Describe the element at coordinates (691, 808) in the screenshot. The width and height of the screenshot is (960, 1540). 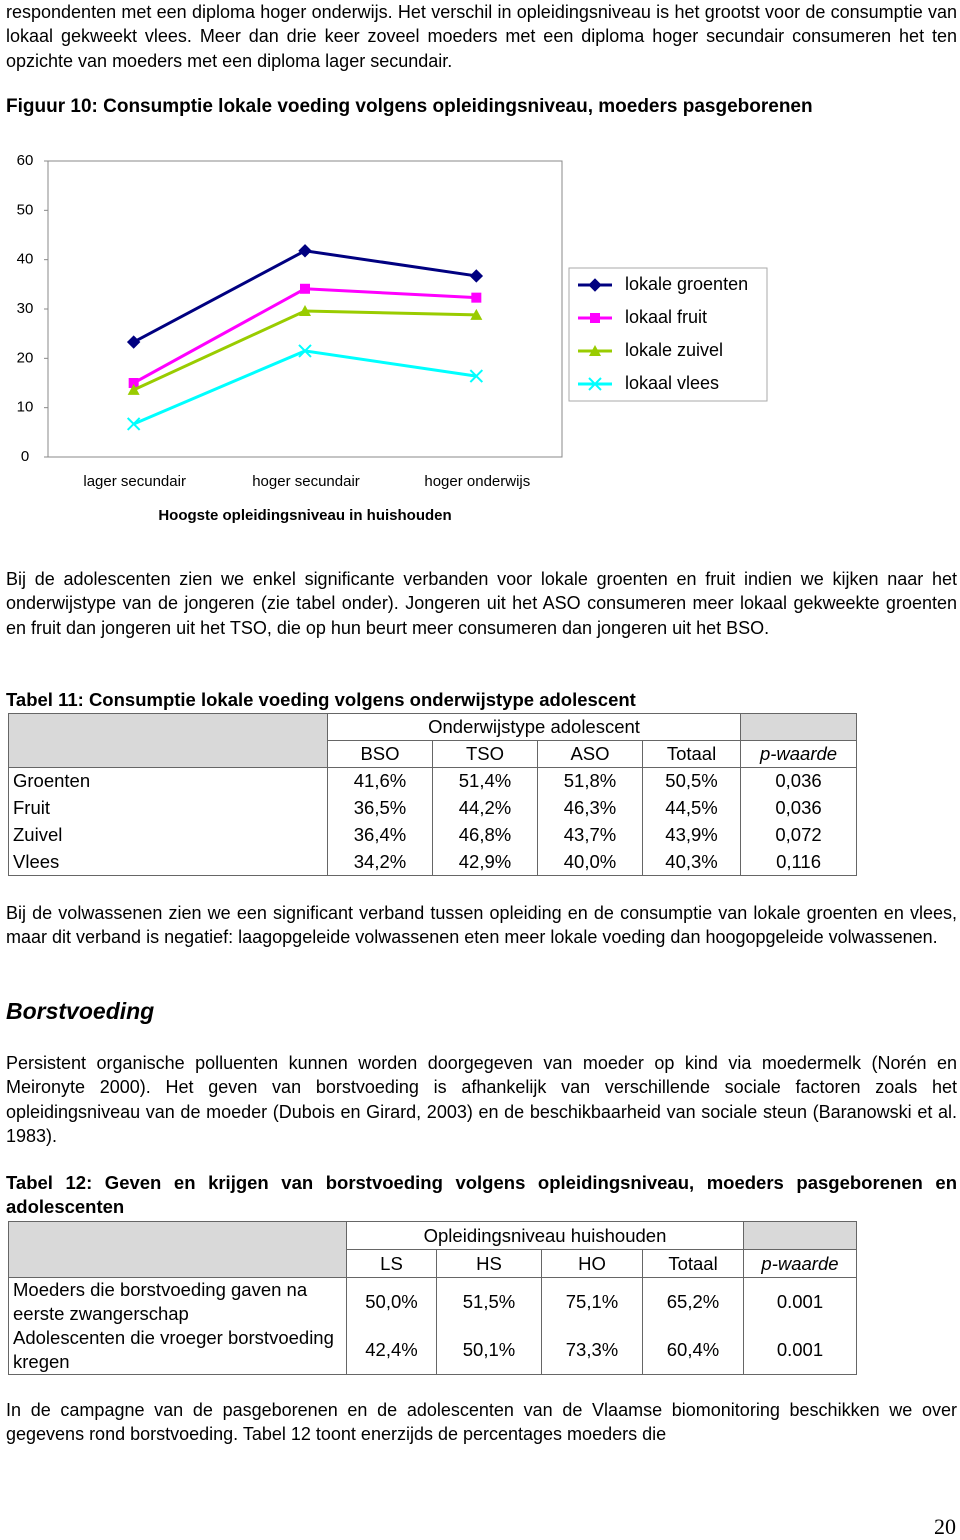
I see `cell: 44,5%` at that location.